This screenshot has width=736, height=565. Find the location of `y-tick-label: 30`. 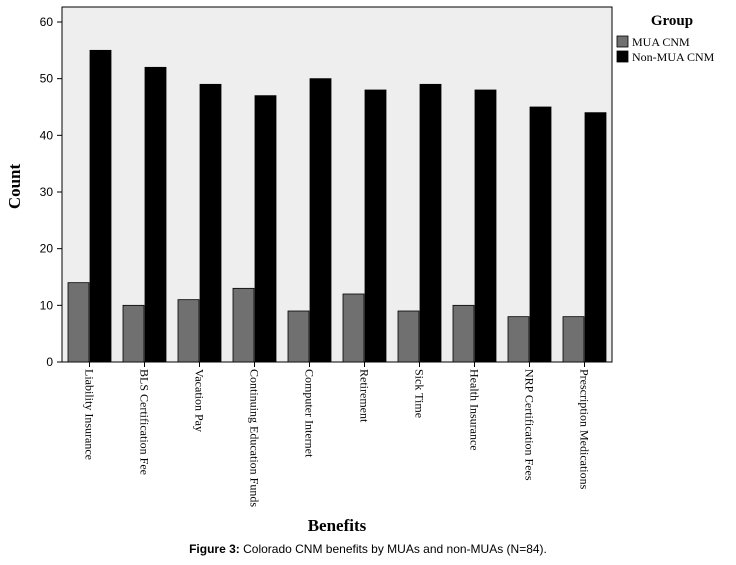

y-tick-label: 30 is located at coordinates (47, 192).